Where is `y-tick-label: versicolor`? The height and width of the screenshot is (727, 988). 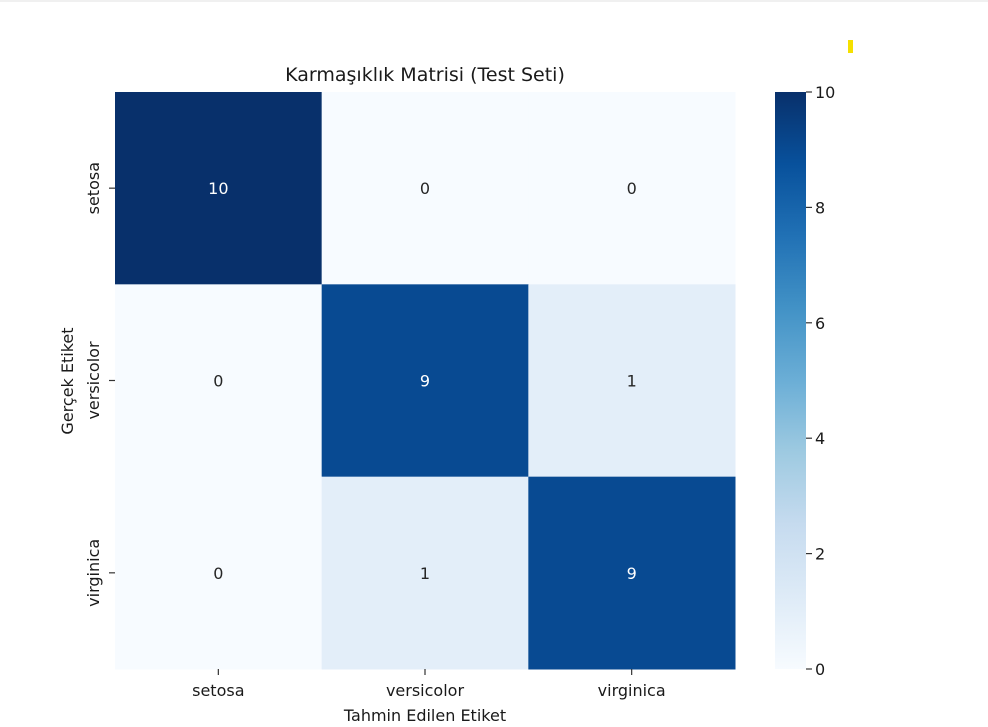
y-tick-label: versicolor is located at coordinates (93, 380).